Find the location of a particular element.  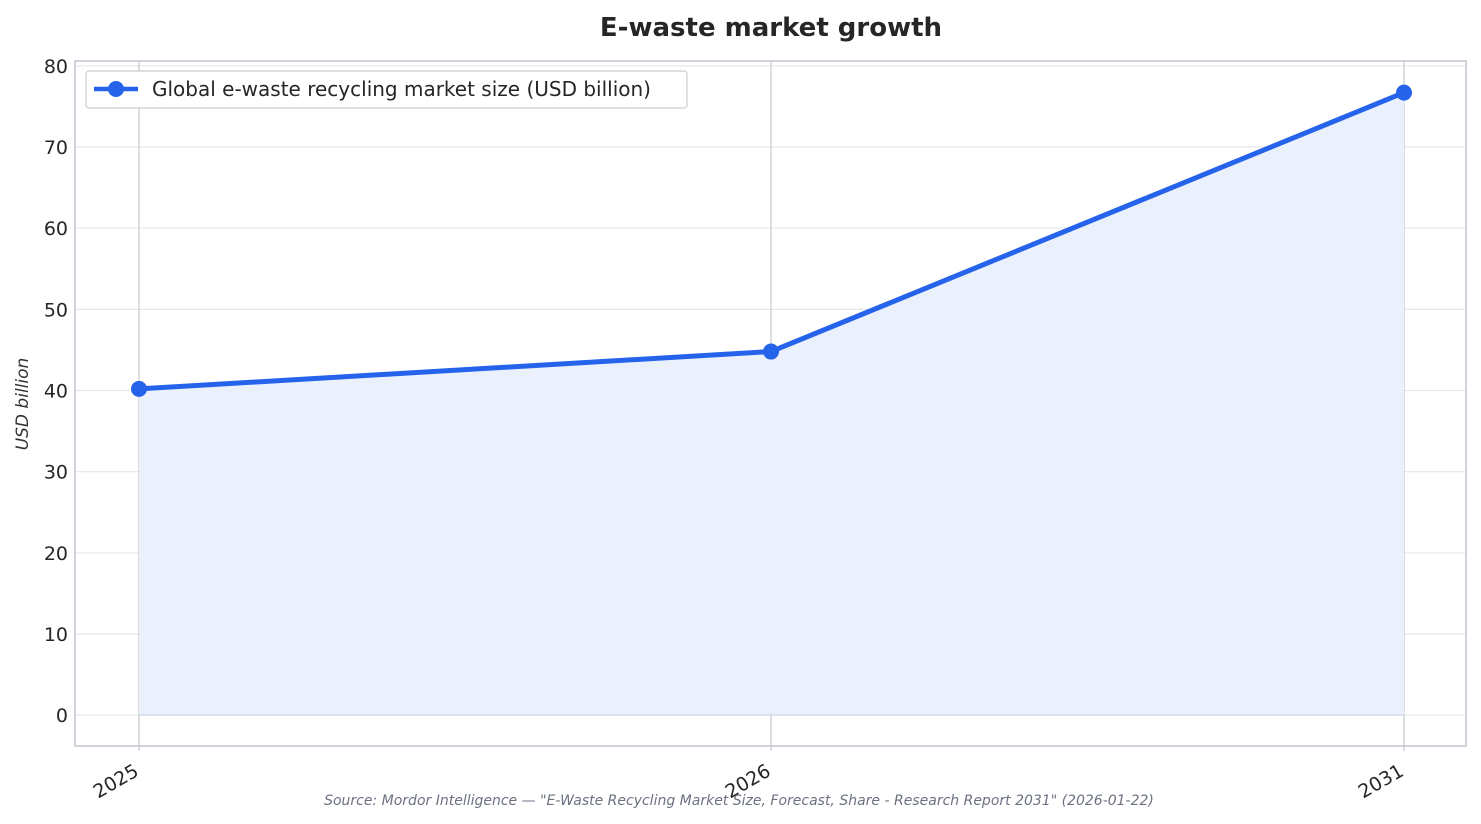

x-tick-label: 2031 is located at coordinates (1381, 781).